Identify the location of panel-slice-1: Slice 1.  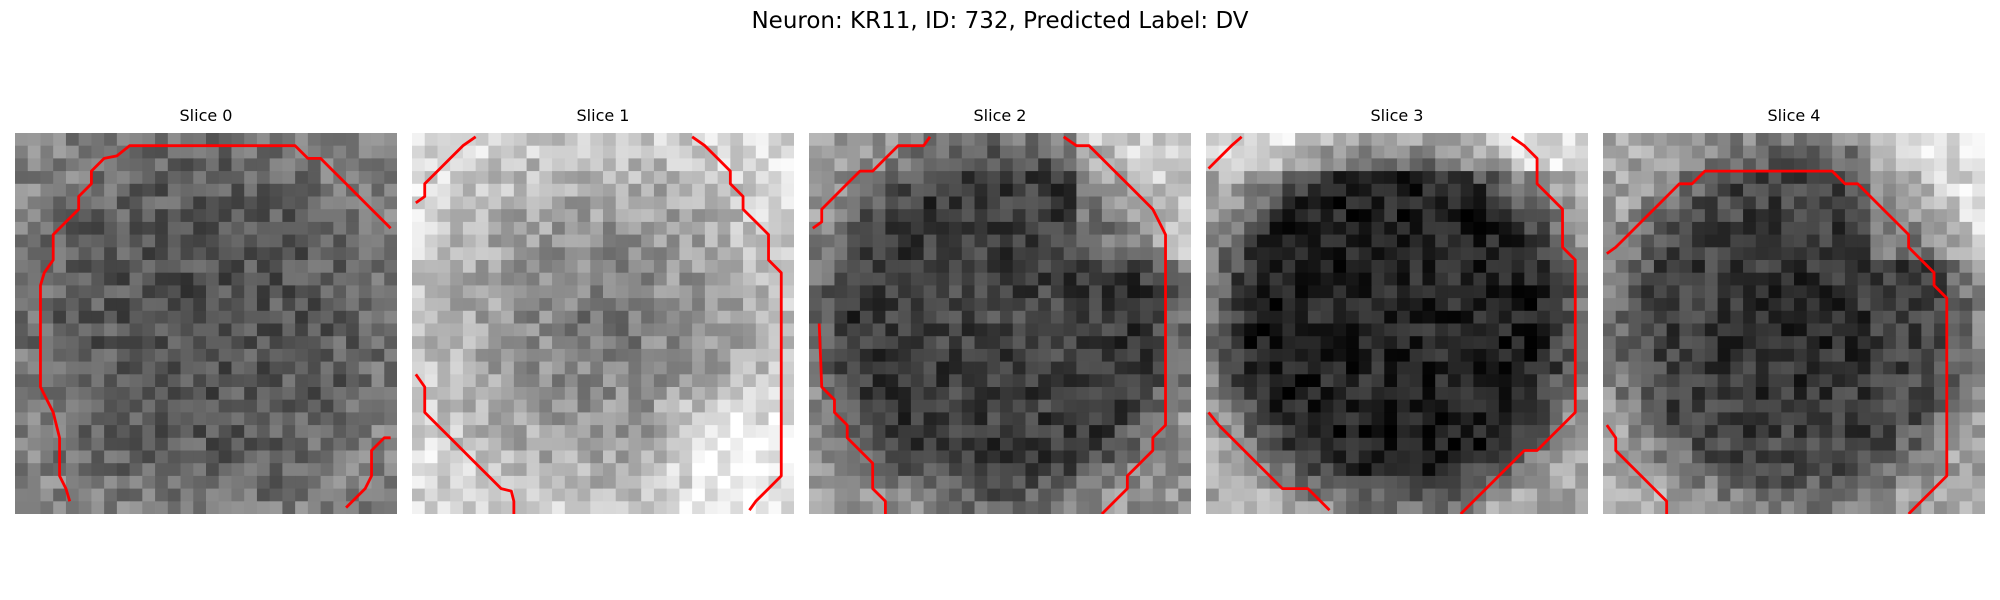
(603, 310).